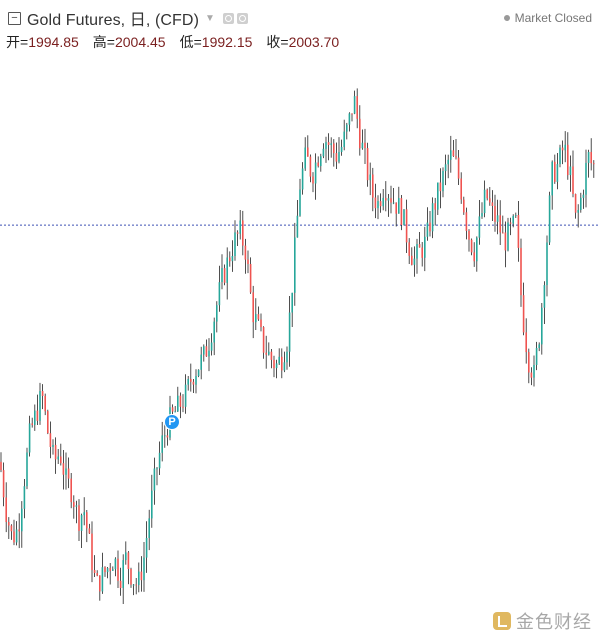  I want to click on watermark-text: 金色财经, so click(554, 622).